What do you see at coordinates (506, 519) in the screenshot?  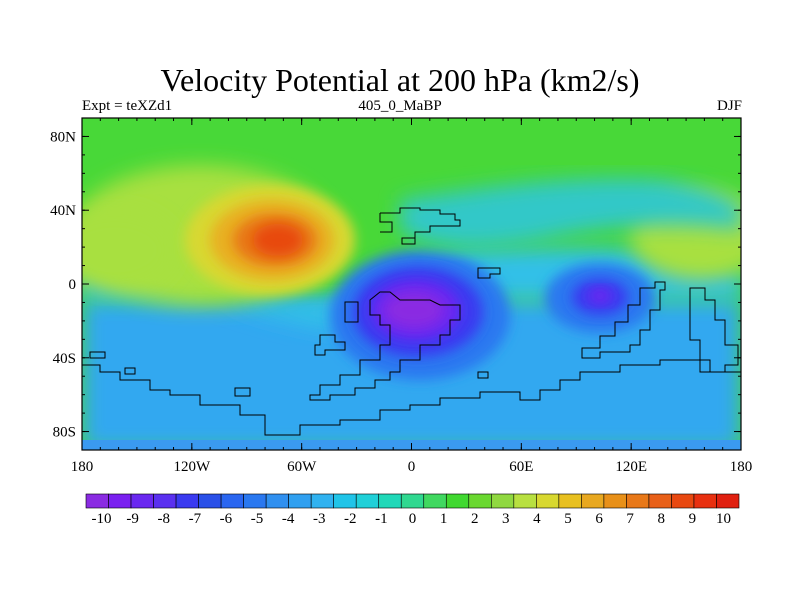 I see `colorbar-label: 3` at bounding box center [506, 519].